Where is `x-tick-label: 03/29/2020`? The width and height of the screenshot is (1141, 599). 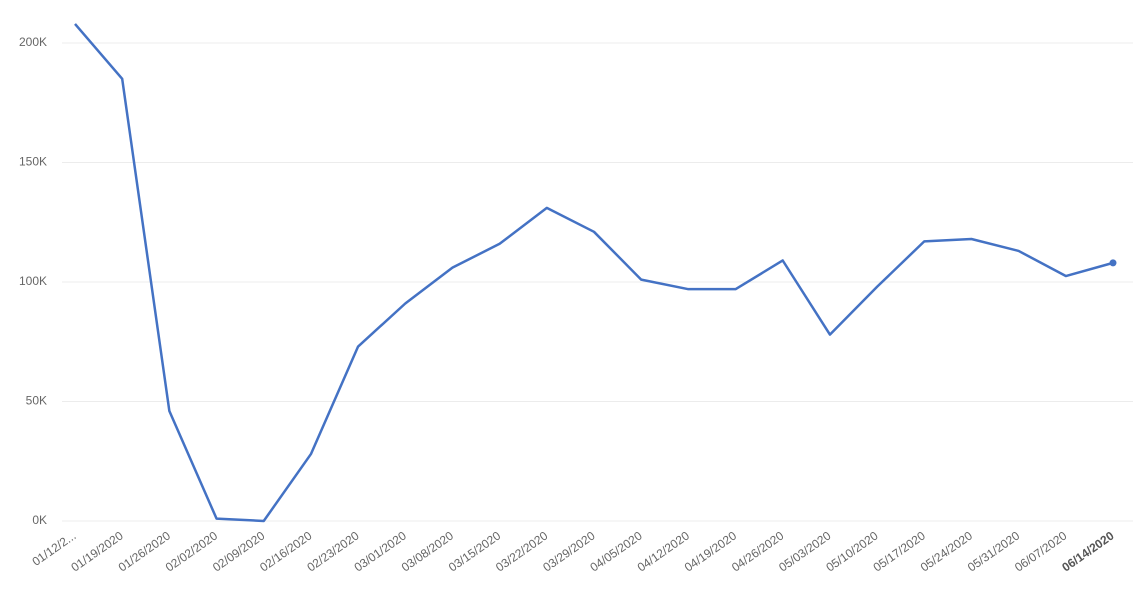 x-tick-label: 03/29/2020 is located at coordinates (568, 551).